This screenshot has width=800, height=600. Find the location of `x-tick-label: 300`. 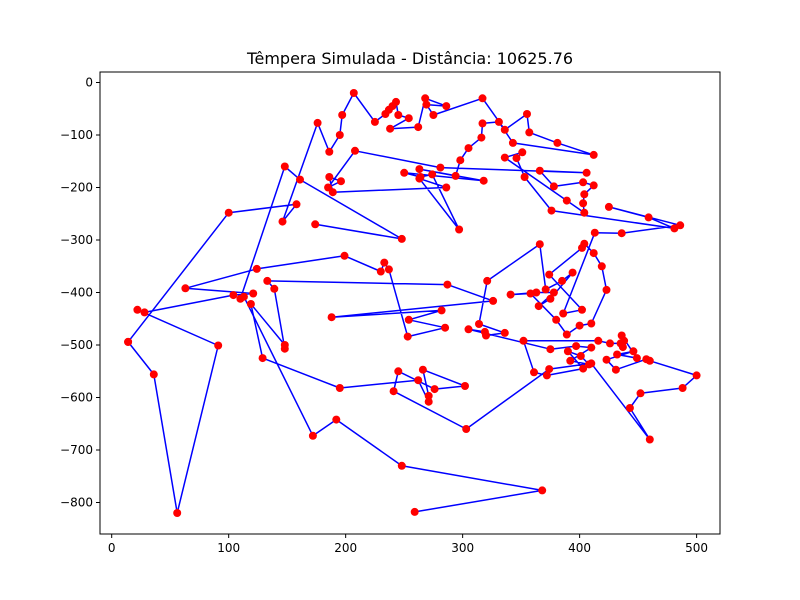

x-tick-label: 300 is located at coordinates (462, 548).